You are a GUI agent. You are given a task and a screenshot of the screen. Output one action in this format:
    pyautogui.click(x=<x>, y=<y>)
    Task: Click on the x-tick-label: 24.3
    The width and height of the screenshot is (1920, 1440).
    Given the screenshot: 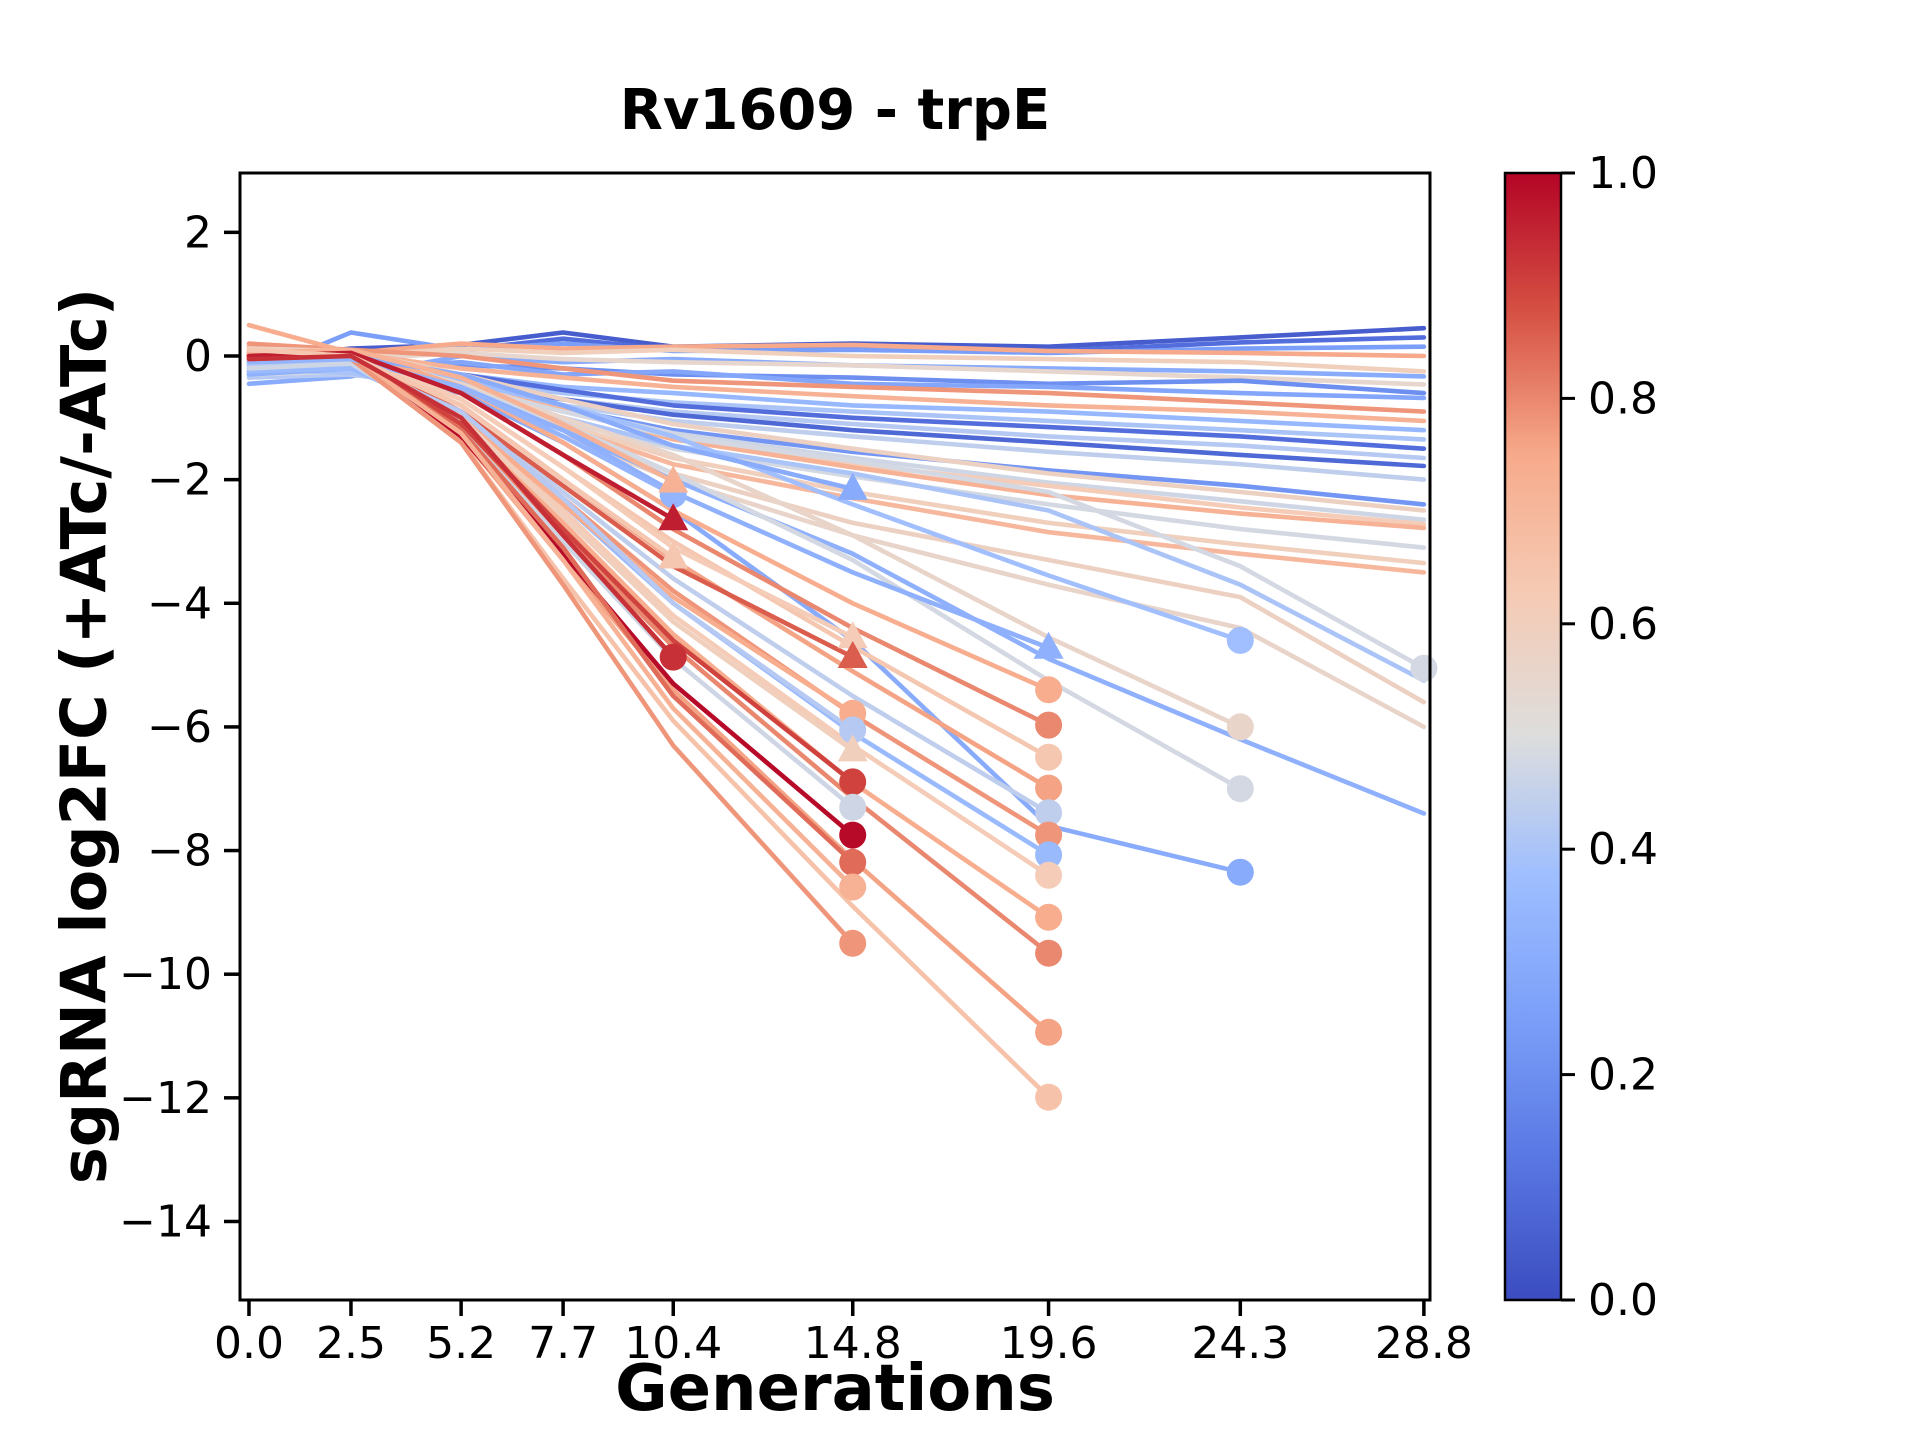 What is the action you would take?
    pyautogui.click(x=1240, y=1343)
    